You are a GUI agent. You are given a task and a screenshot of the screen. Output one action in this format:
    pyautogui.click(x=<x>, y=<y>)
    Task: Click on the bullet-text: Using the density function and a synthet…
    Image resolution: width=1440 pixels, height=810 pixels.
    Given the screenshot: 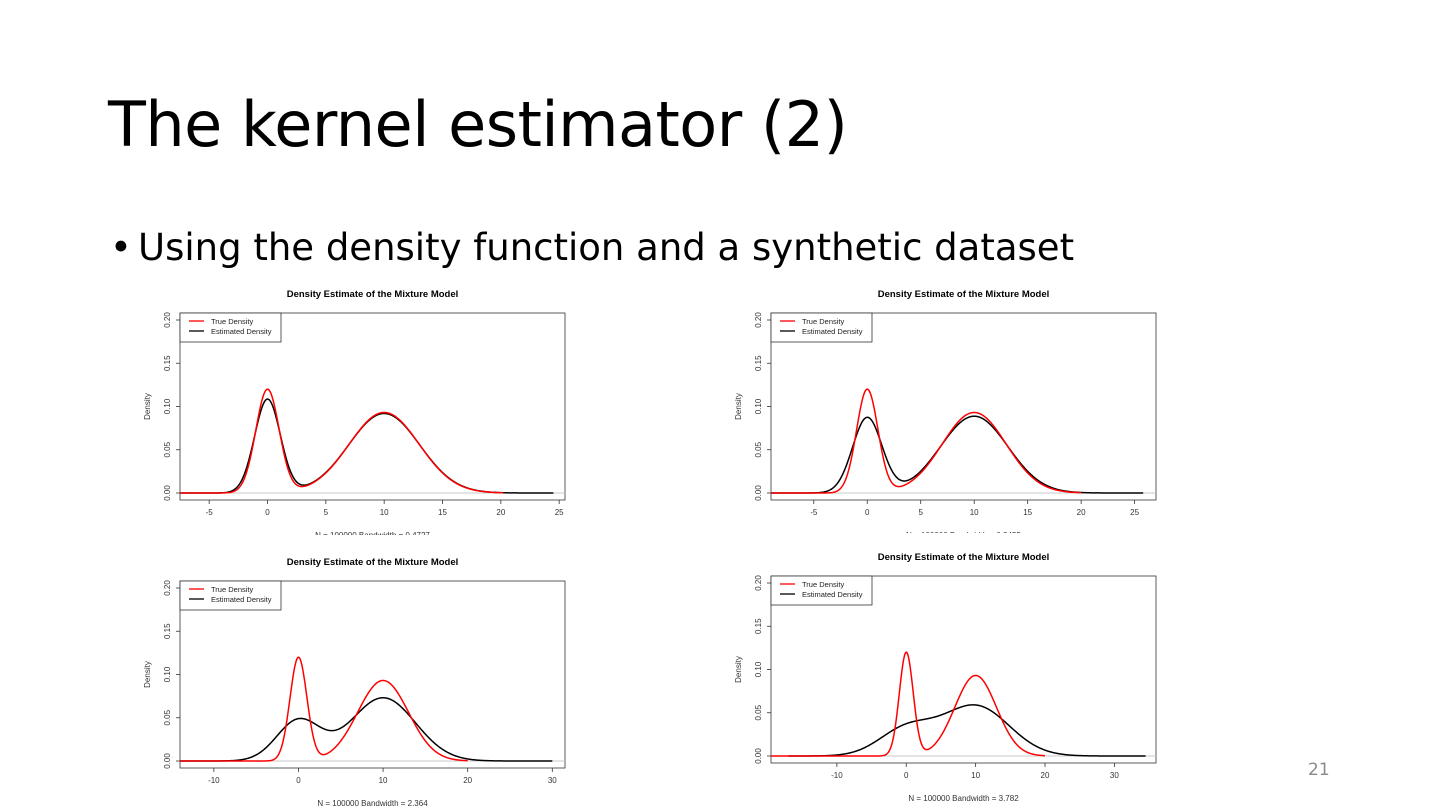 What is the action you would take?
    pyautogui.click(x=606, y=247)
    